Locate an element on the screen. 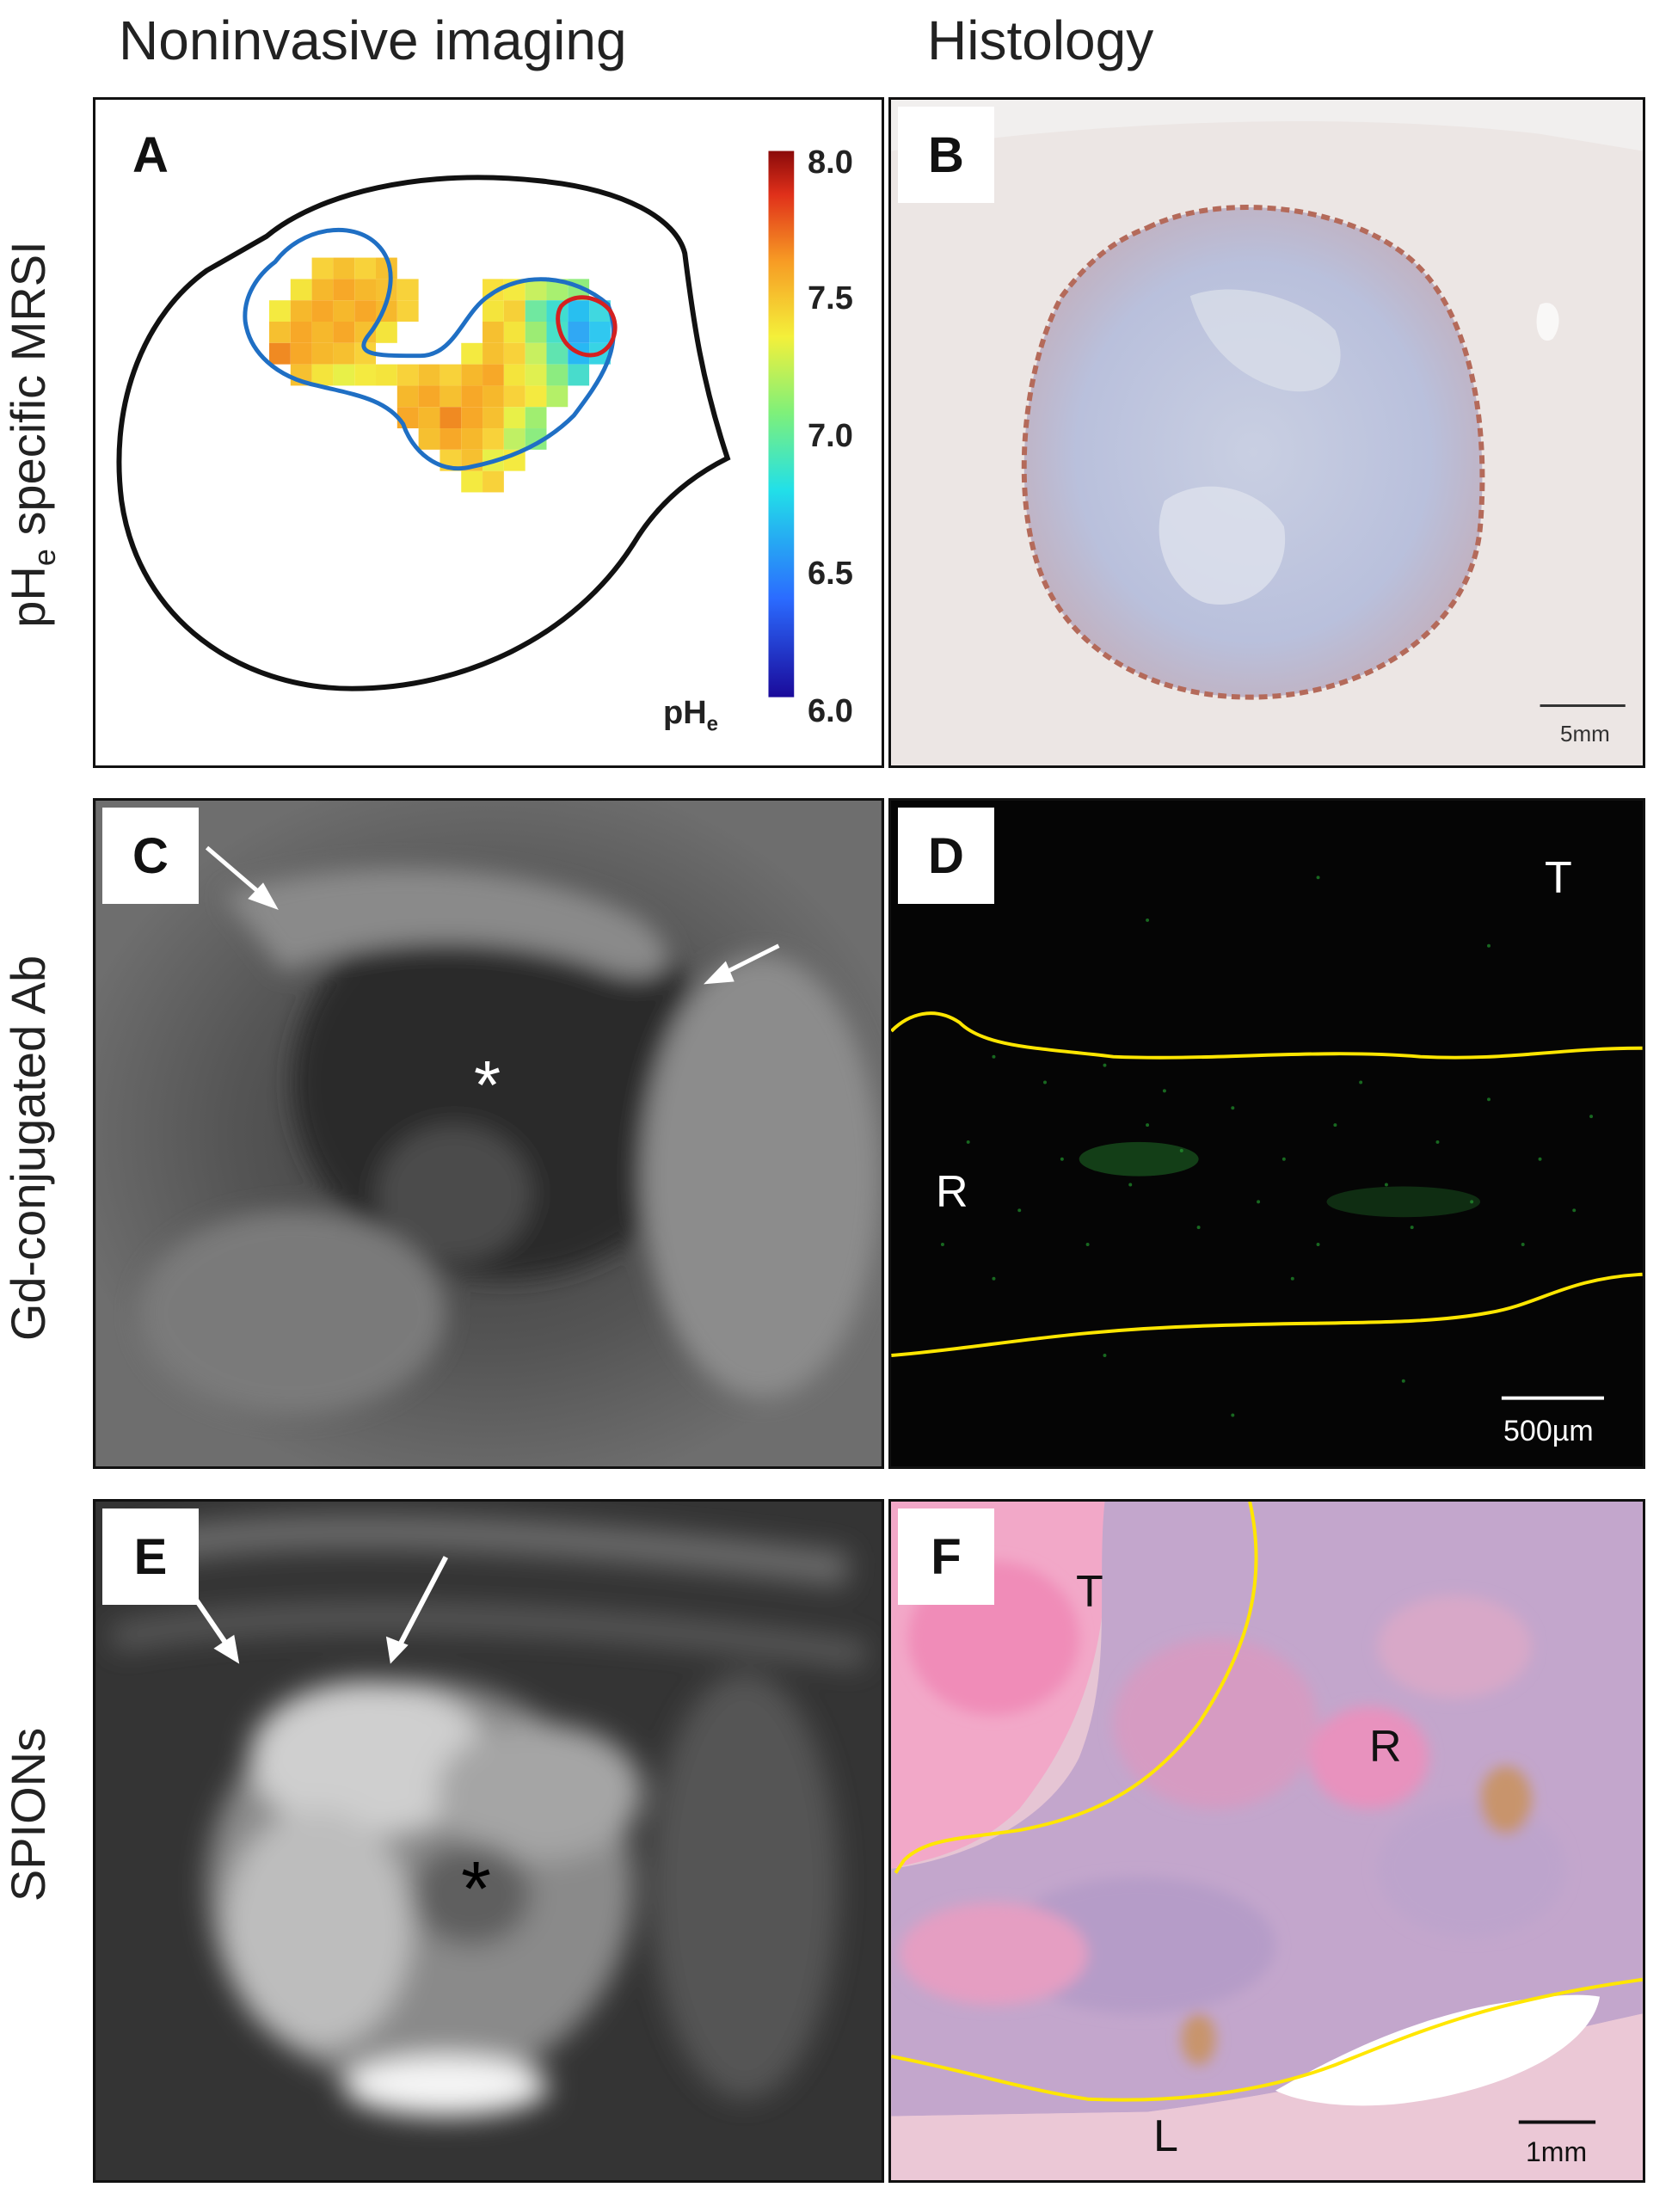 This screenshot has height=2212, width=1678. colorbar-label-main: pH is located at coordinates (685, 713).